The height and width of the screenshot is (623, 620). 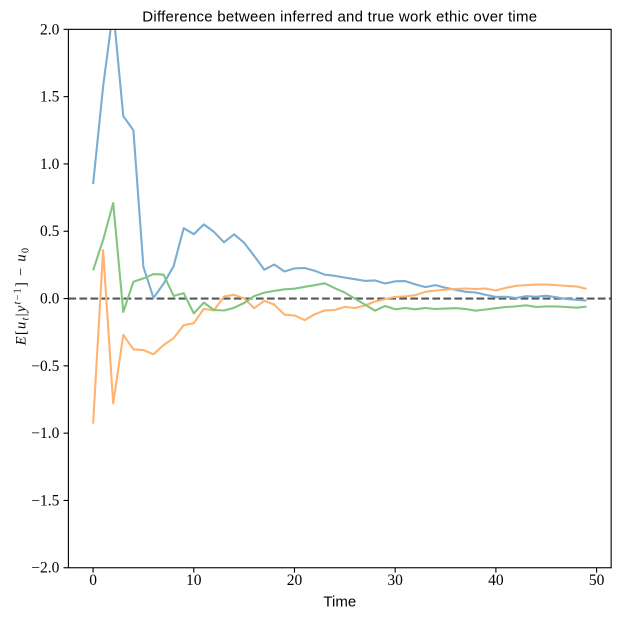 I want to click on svg-text: 0, so click(x=93, y=580).